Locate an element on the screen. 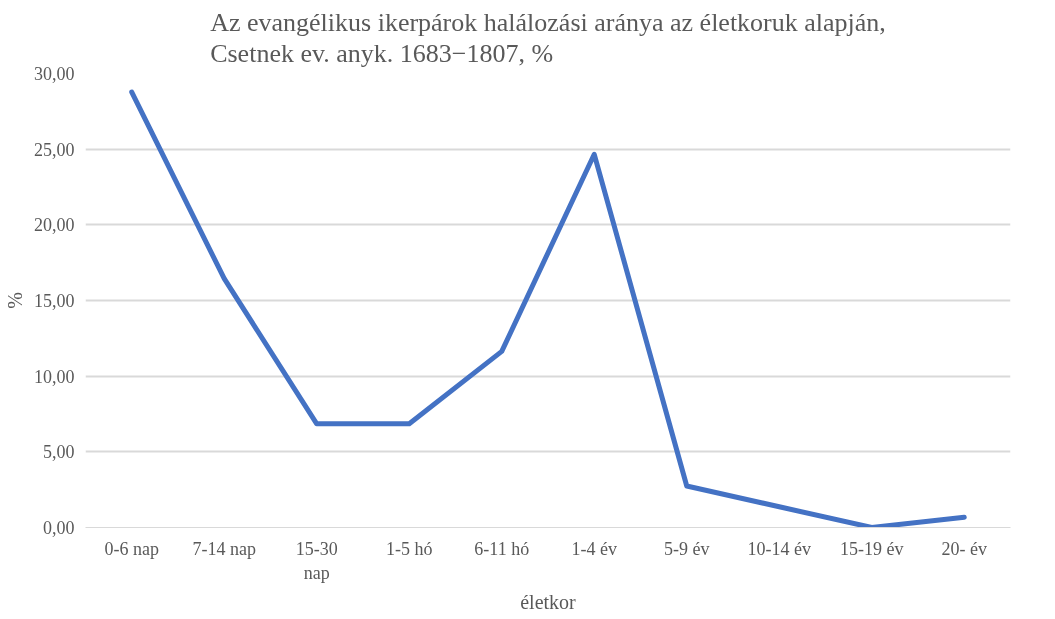  x-axis-title: életkor is located at coordinates (548, 601).